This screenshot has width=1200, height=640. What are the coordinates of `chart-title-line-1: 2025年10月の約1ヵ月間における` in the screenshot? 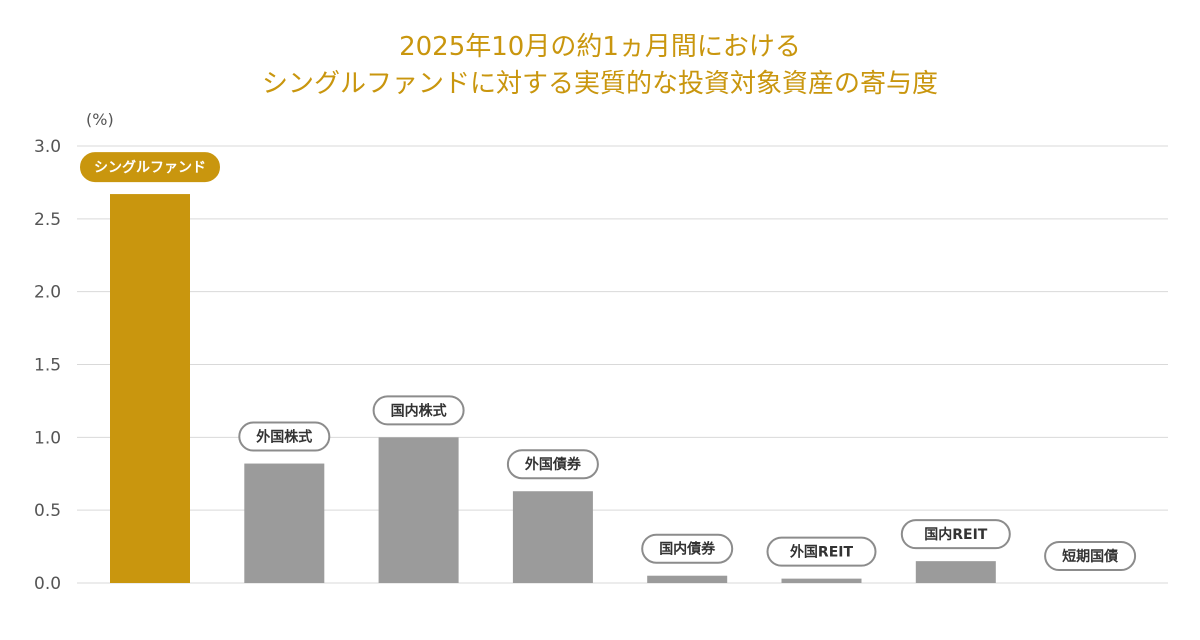 It's located at (600, 47).